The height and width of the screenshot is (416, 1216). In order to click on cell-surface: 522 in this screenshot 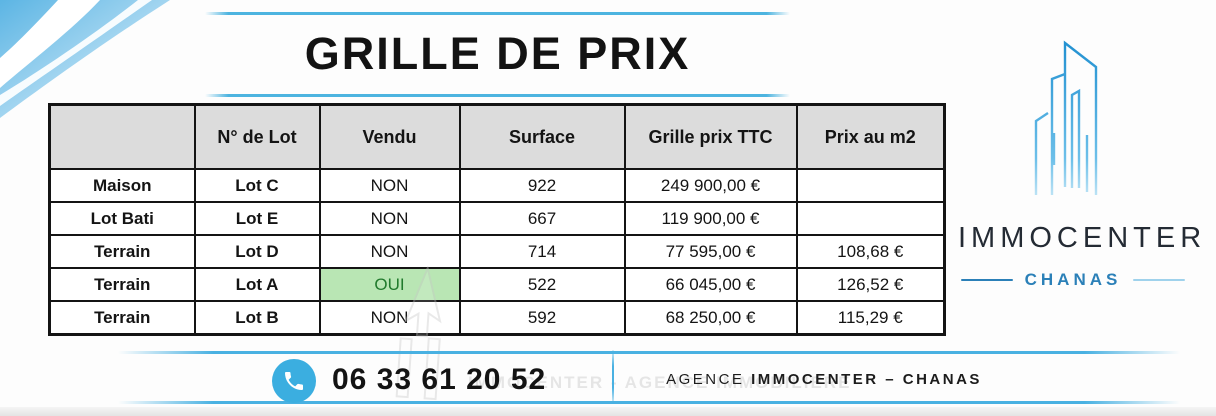, I will do `click(542, 284)`.